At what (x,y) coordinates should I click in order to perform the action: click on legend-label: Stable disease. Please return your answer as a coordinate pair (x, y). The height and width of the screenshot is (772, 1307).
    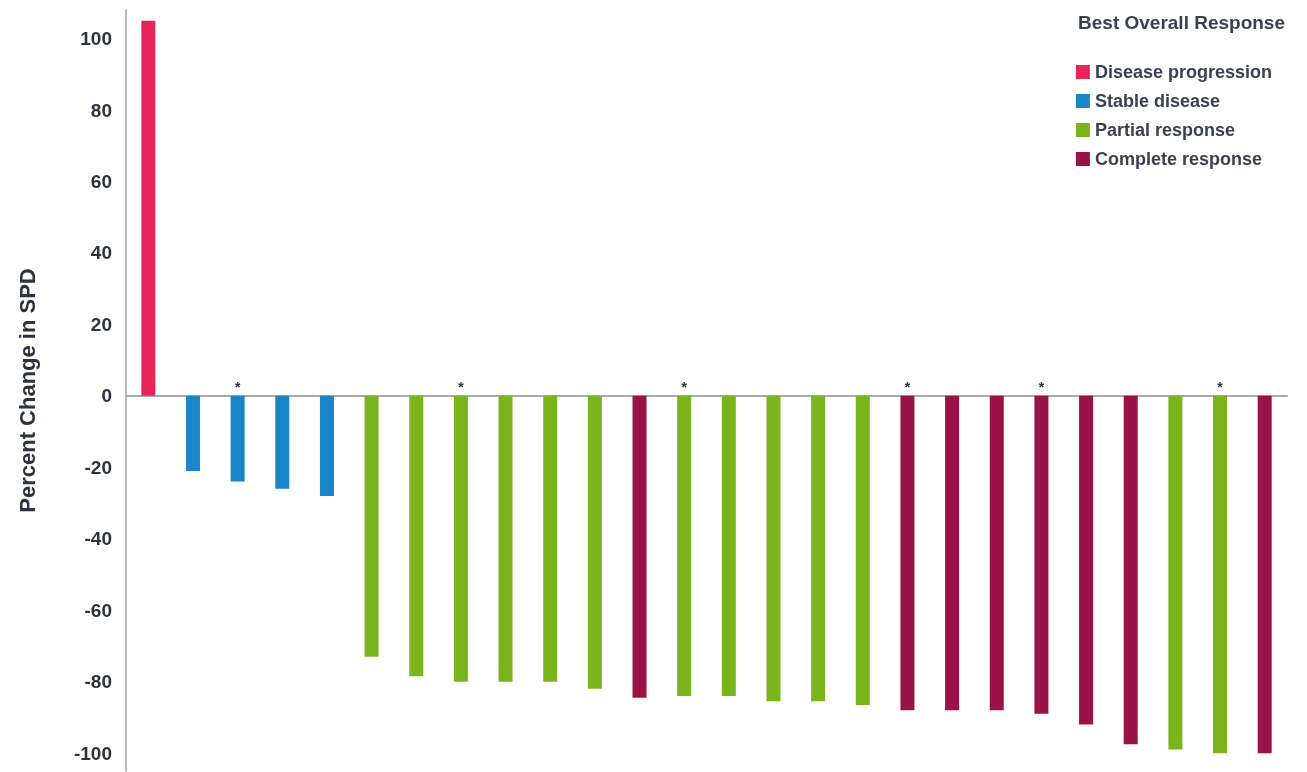
    Looking at the image, I should click on (1157, 101).